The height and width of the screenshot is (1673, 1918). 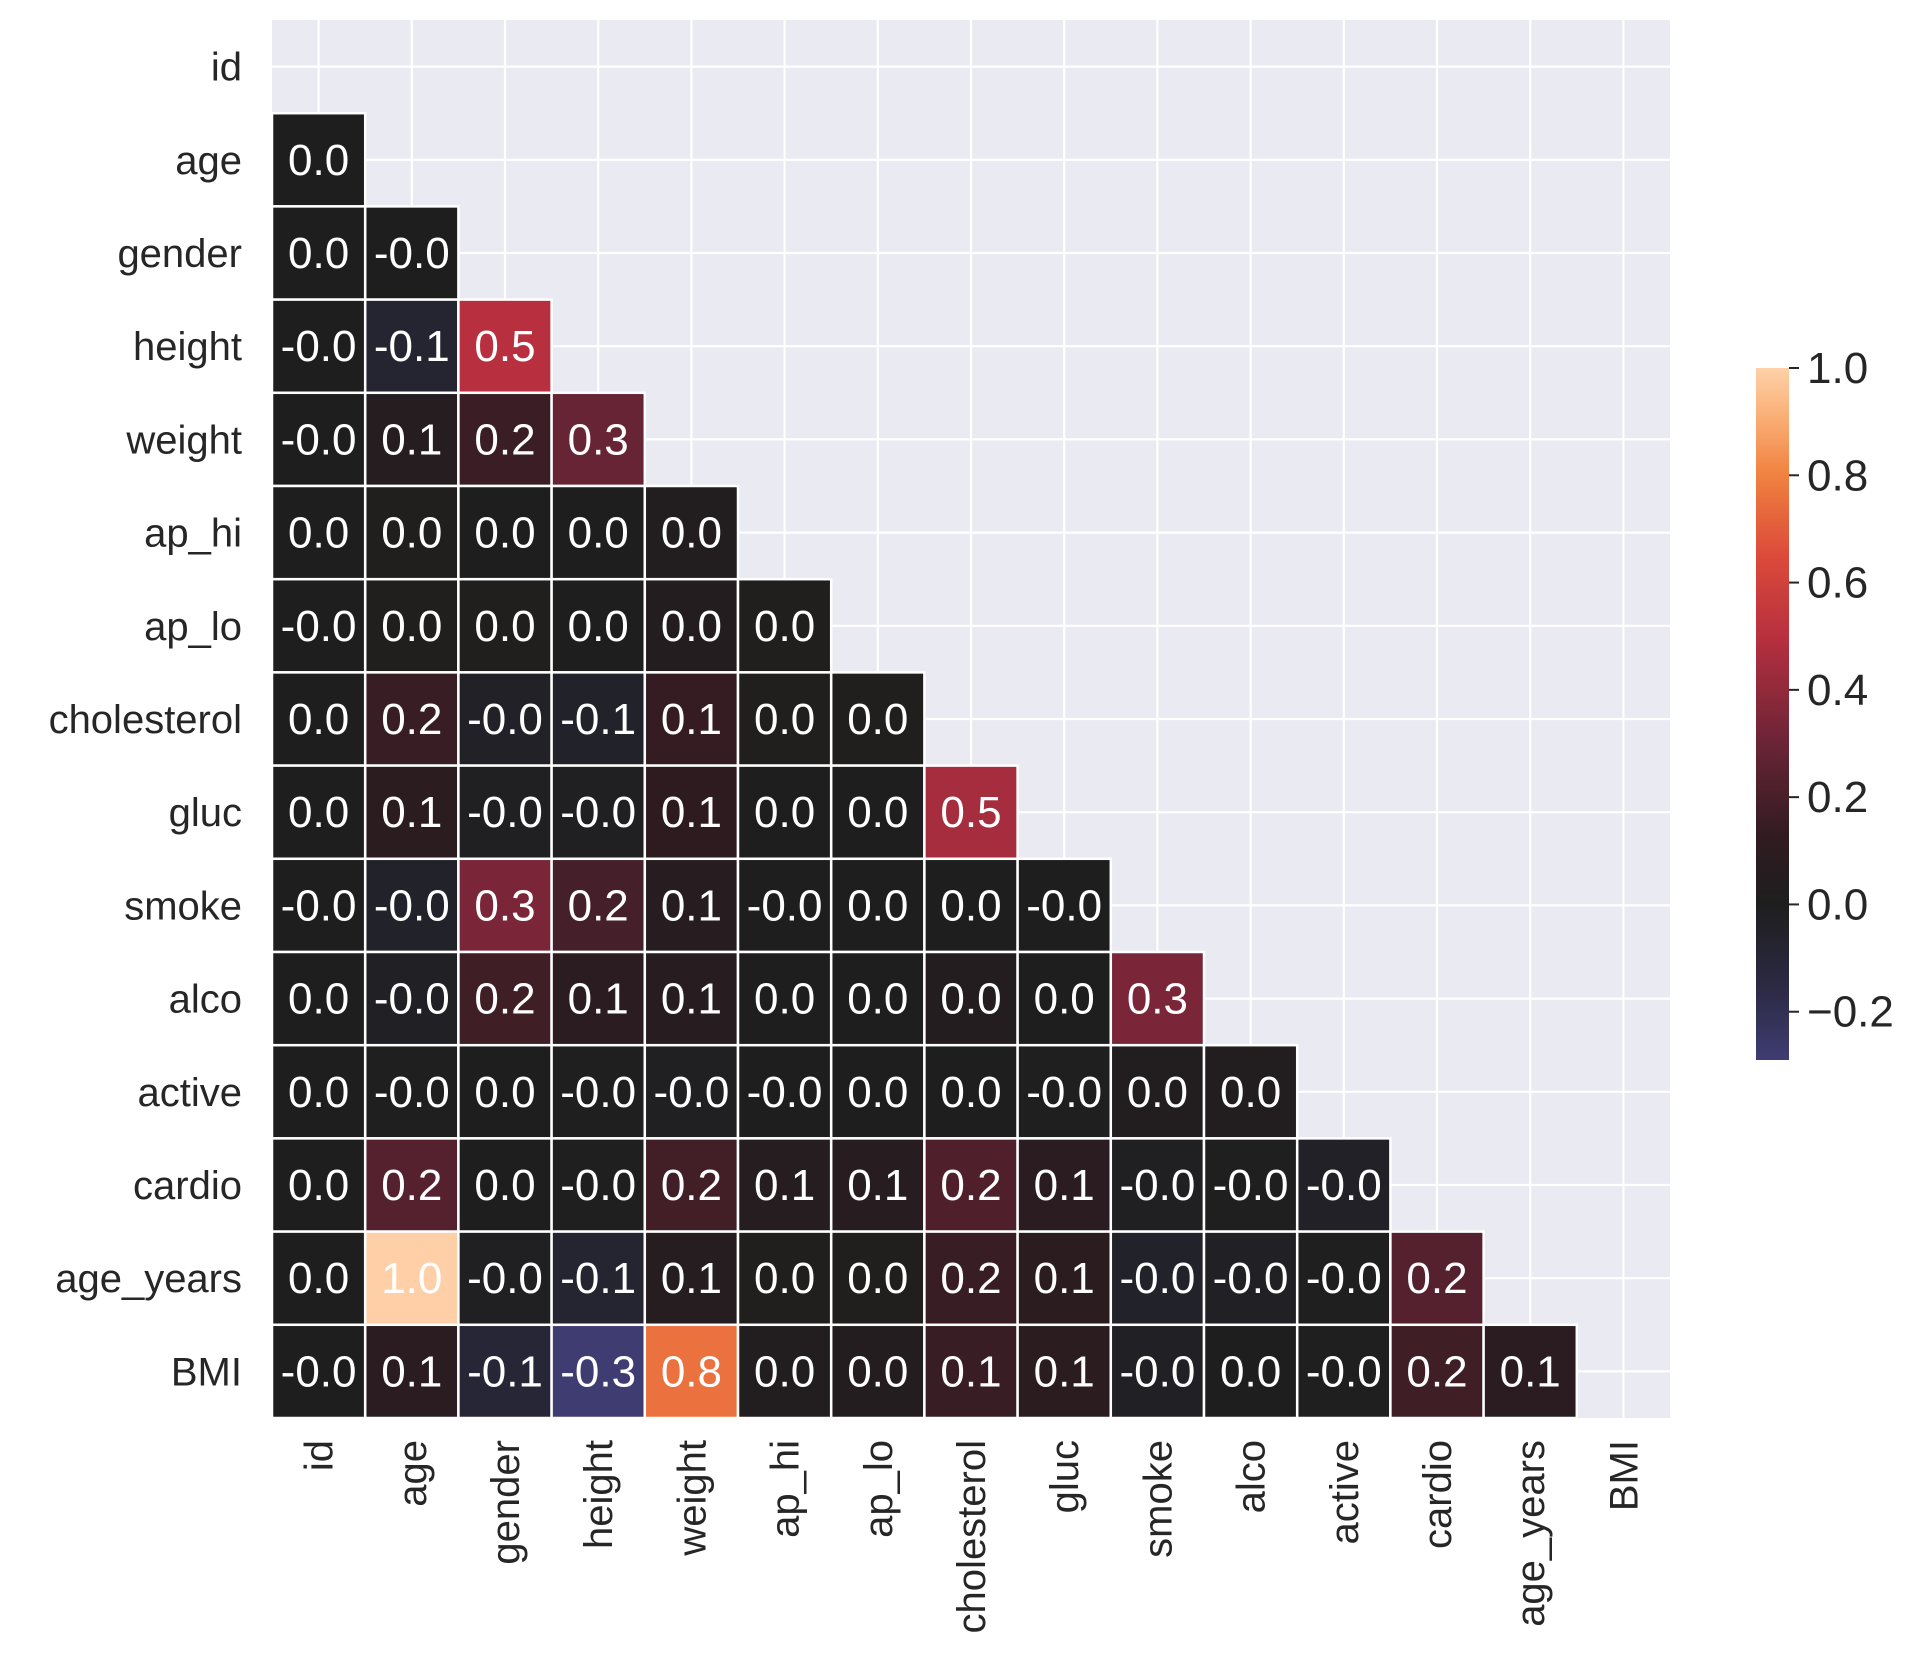 What do you see at coordinates (598, 1278) in the screenshot?
I see `heatmap-cell-age_years-height` at bounding box center [598, 1278].